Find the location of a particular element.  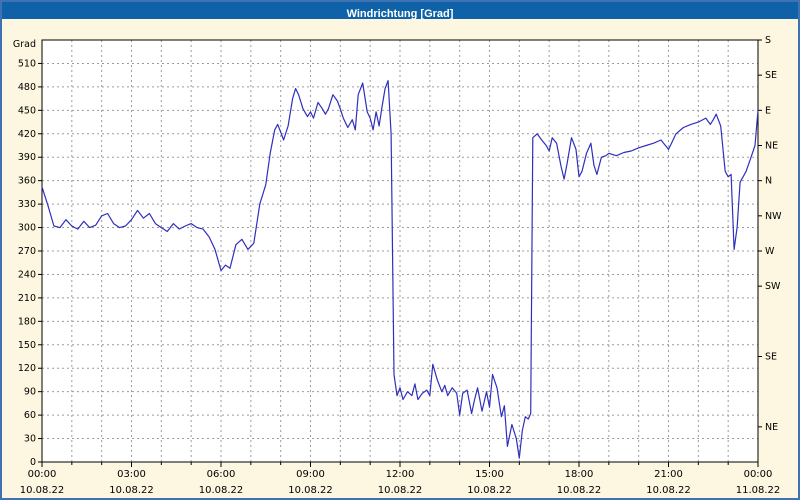

y-axis-tick-label: 390 is located at coordinates (27, 157).